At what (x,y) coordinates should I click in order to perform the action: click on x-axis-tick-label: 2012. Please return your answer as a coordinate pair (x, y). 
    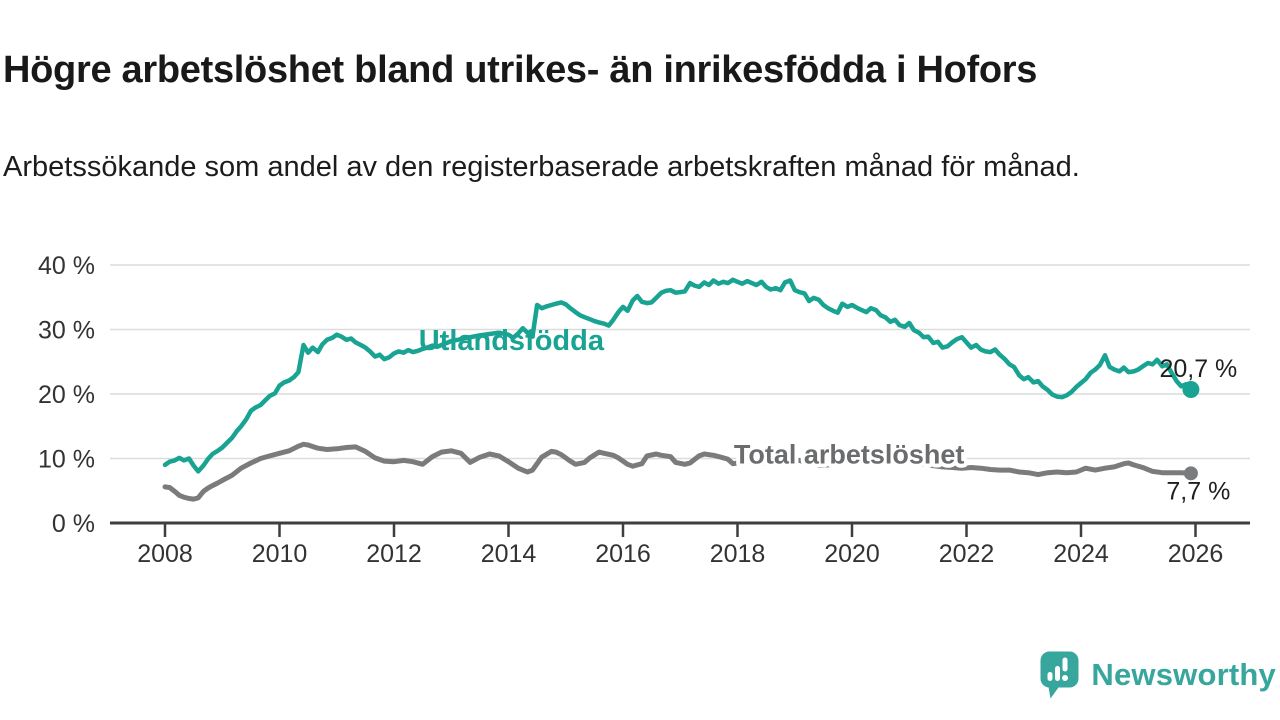
    Looking at the image, I should click on (394, 554).